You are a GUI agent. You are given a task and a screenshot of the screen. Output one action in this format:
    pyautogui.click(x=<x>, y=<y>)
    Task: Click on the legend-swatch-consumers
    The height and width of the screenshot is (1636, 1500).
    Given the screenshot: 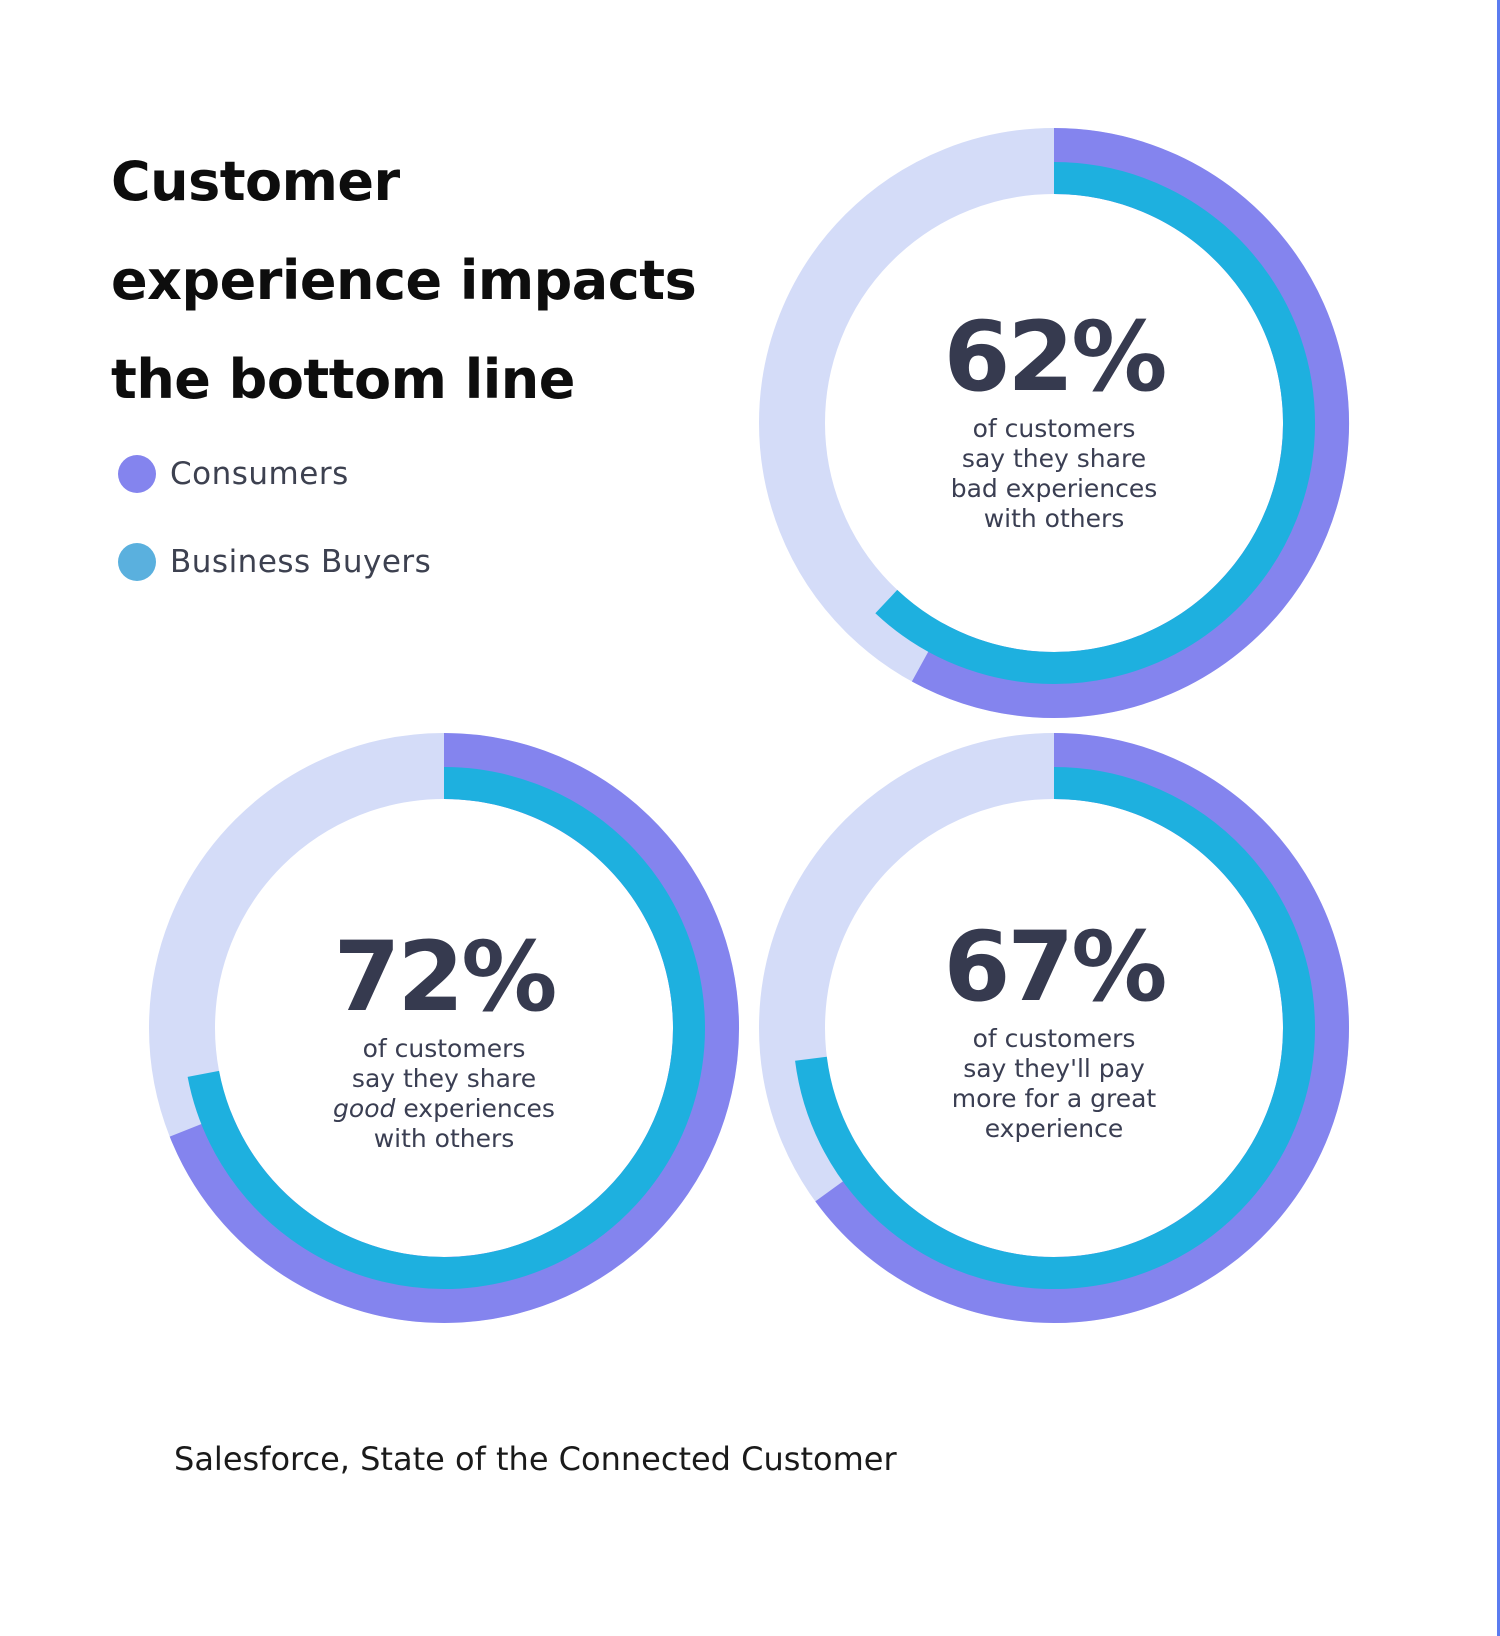 What is the action you would take?
    pyautogui.click(x=137, y=474)
    